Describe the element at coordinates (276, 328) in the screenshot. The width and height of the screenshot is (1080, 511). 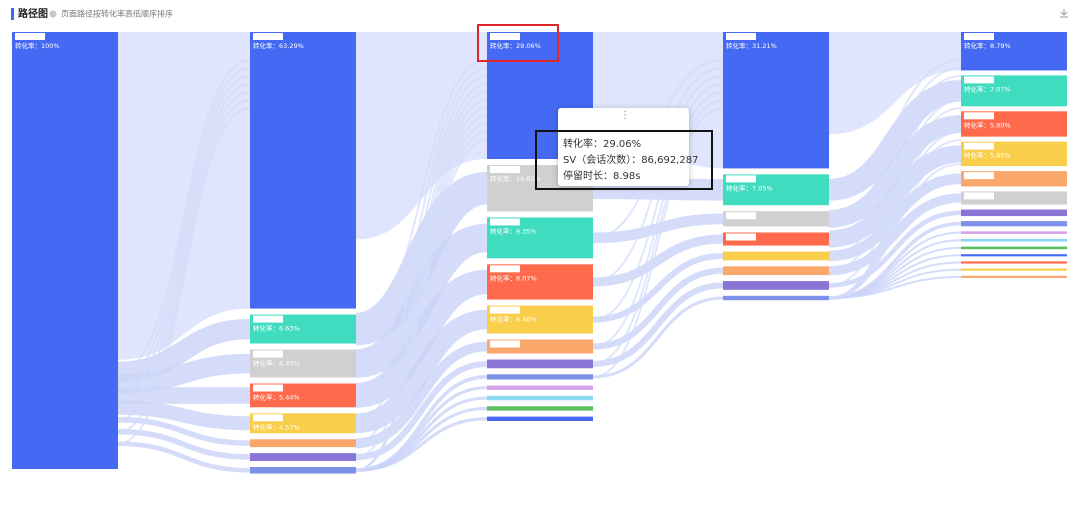
I see `node-label: 转化率：6.63%` at that location.